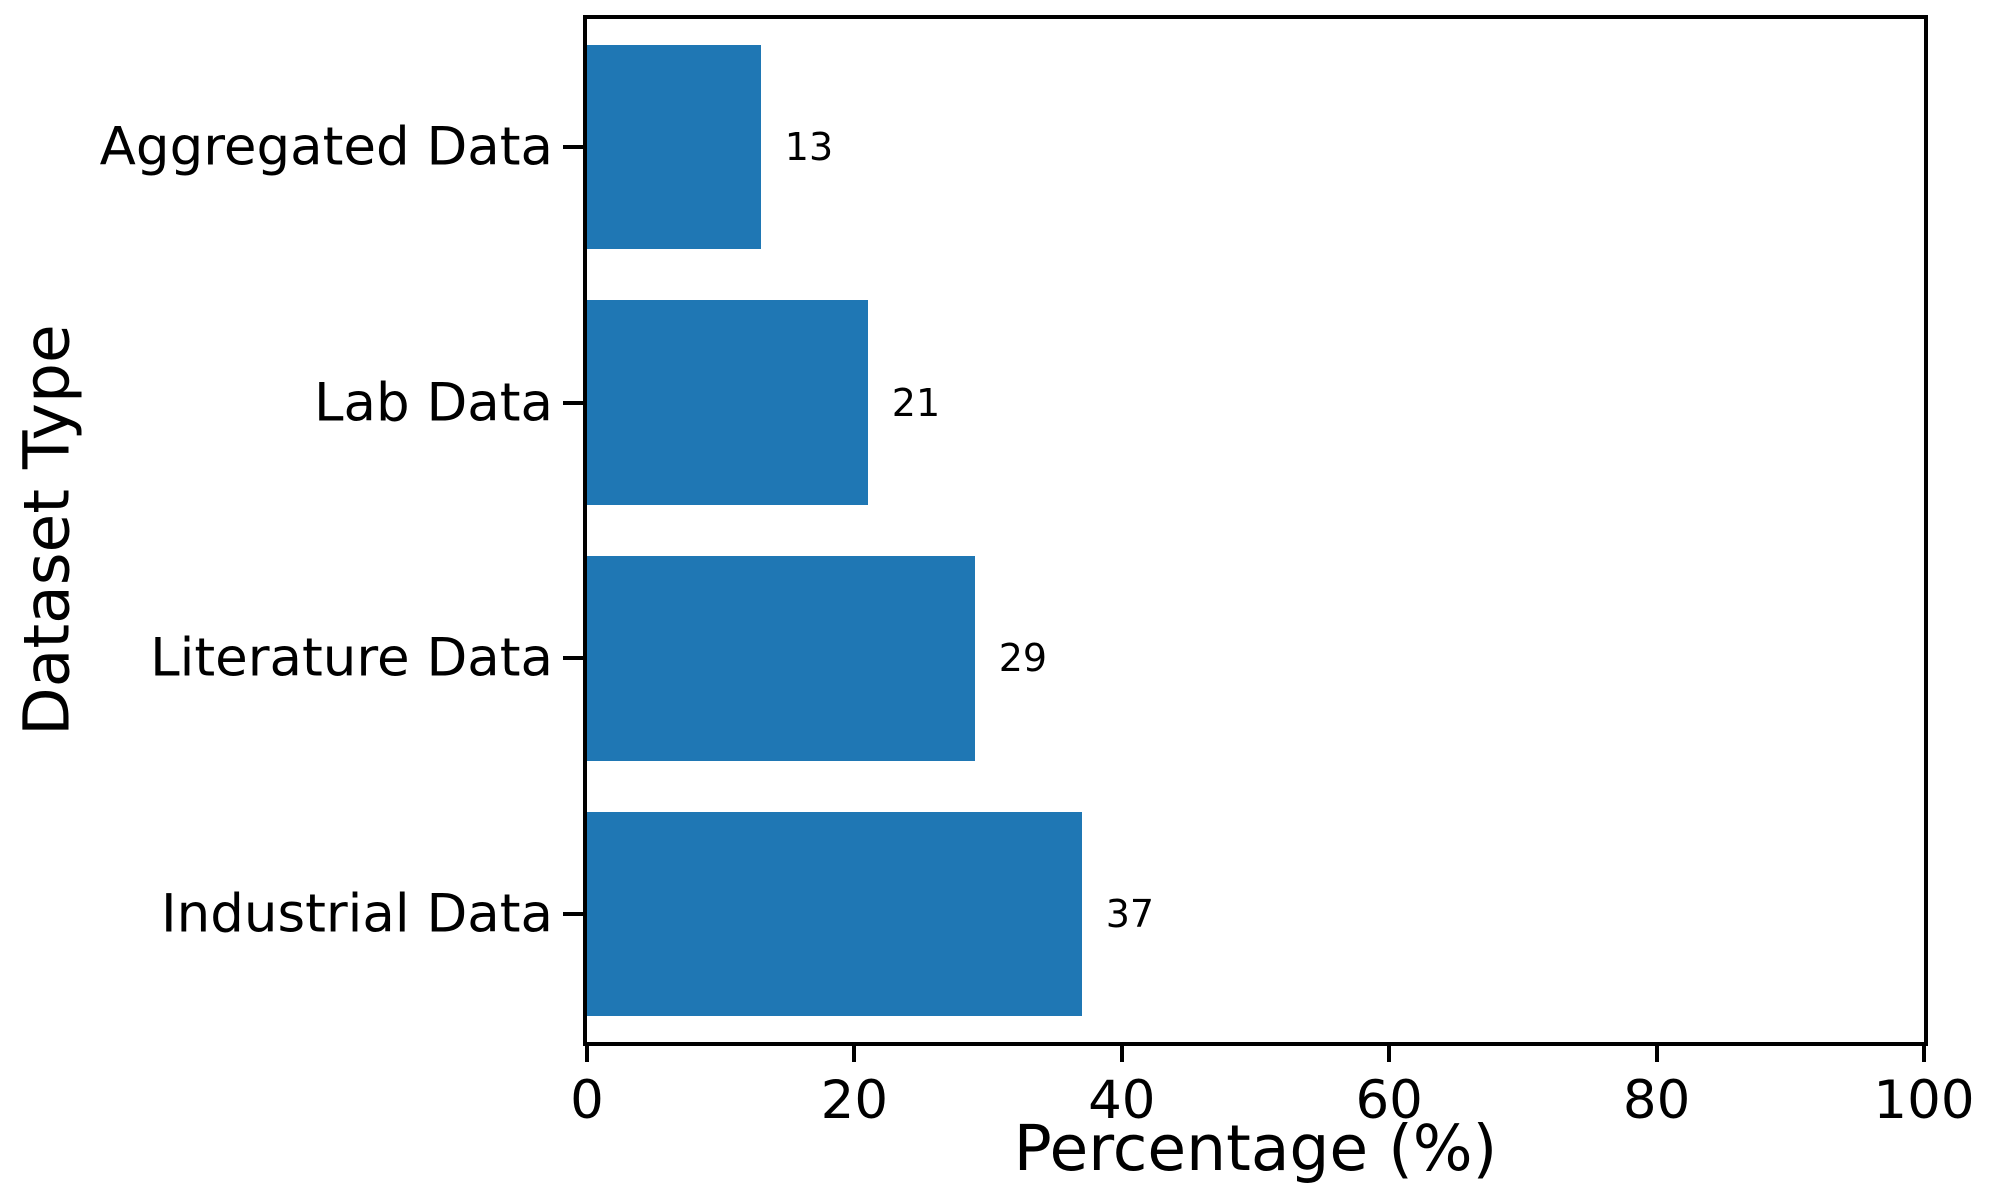  What do you see at coordinates (809, 146) in the screenshot?
I see `bar-value-label-aggregated-data: 13` at bounding box center [809, 146].